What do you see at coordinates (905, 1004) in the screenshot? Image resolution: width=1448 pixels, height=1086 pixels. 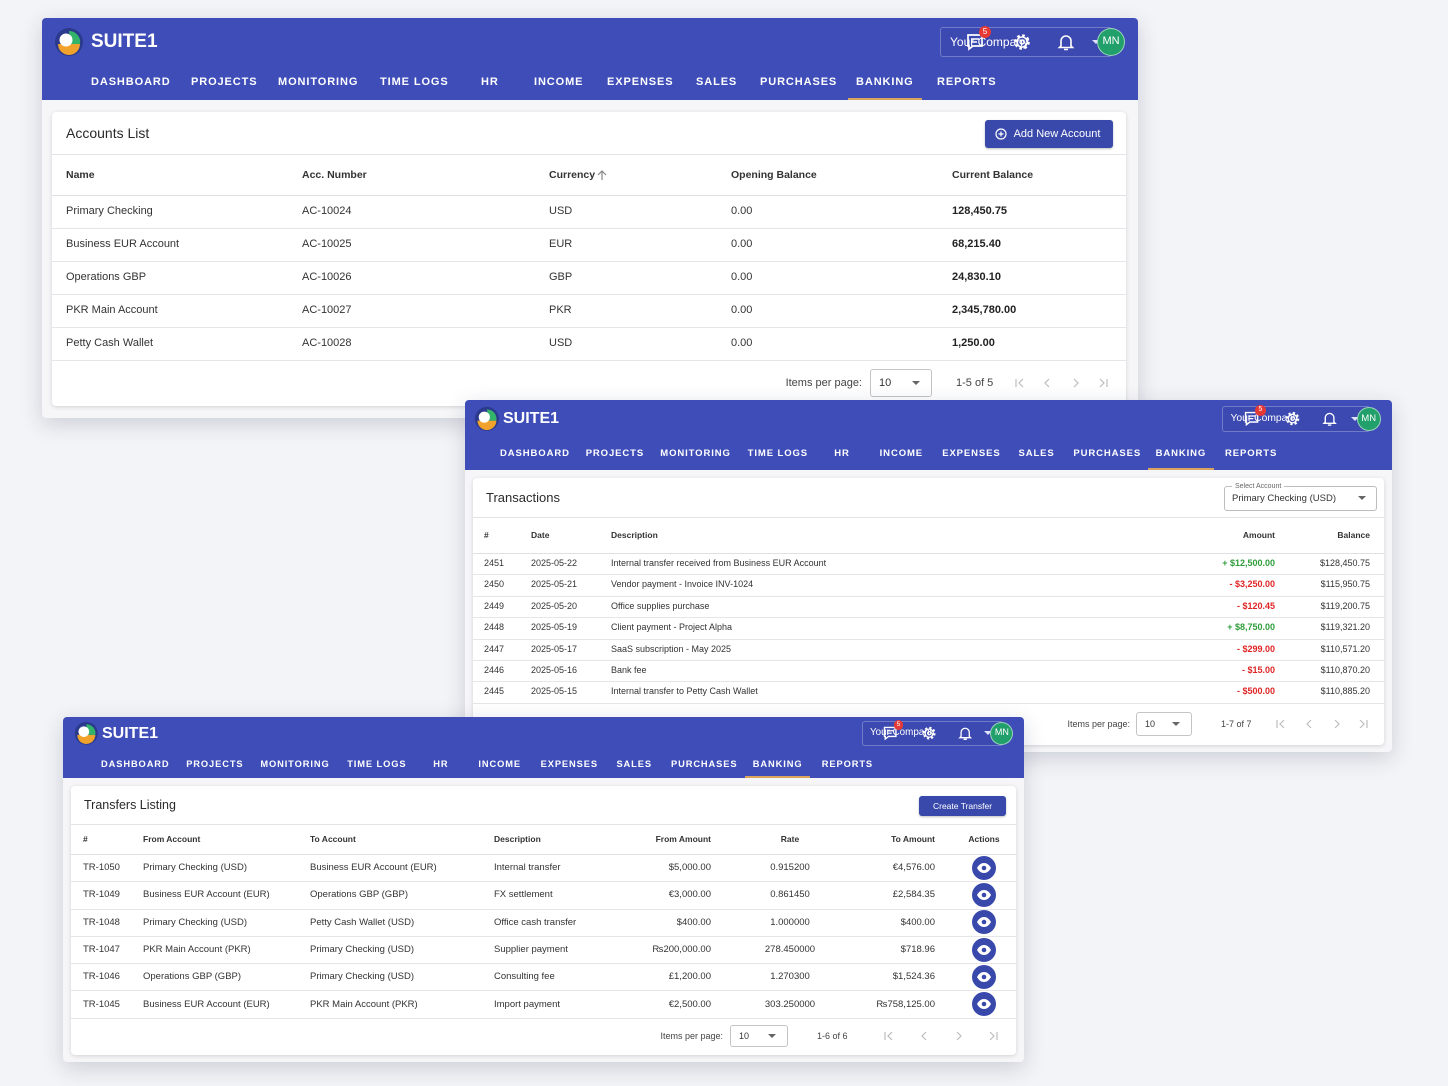 I see `table-cell: ₨758,125.00` at bounding box center [905, 1004].